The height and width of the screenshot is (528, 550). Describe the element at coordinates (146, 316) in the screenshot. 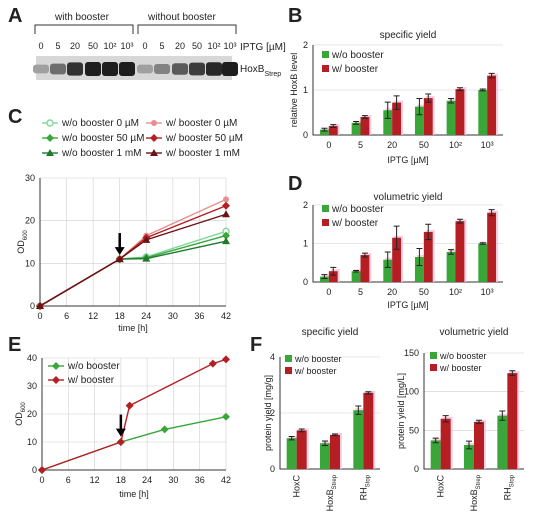

I see `x-tick-label: 24` at that location.